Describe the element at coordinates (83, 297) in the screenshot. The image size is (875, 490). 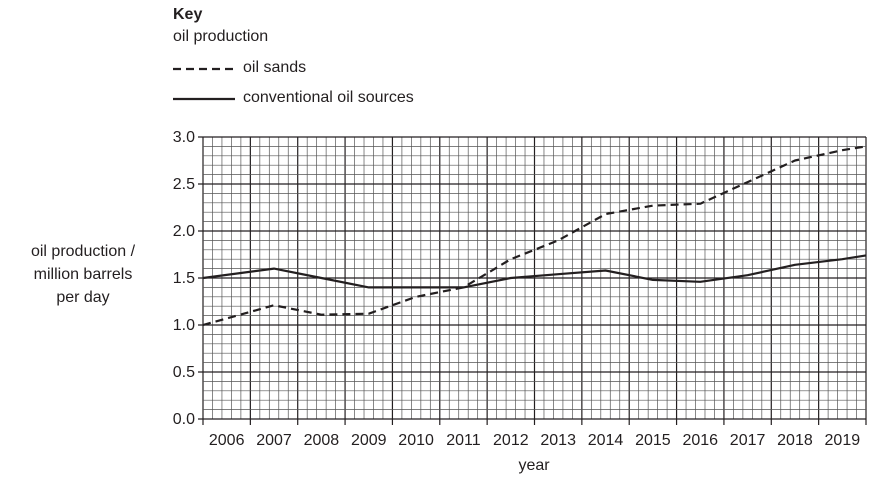
I see `y-axis-label-line: per day` at that location.